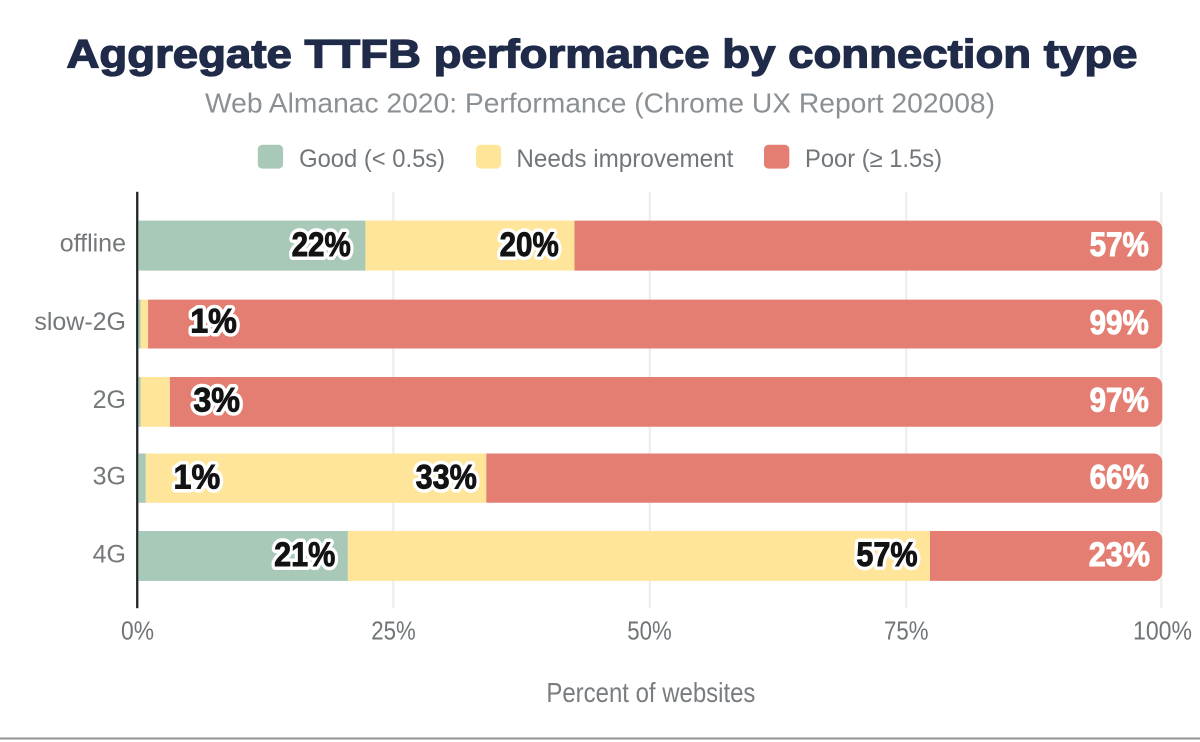 The image size is (1200, 742). What do you see at coordinates (109, 476) in the screenshot?
I see `svg-text: 3G` at bounding box center [109, 476].